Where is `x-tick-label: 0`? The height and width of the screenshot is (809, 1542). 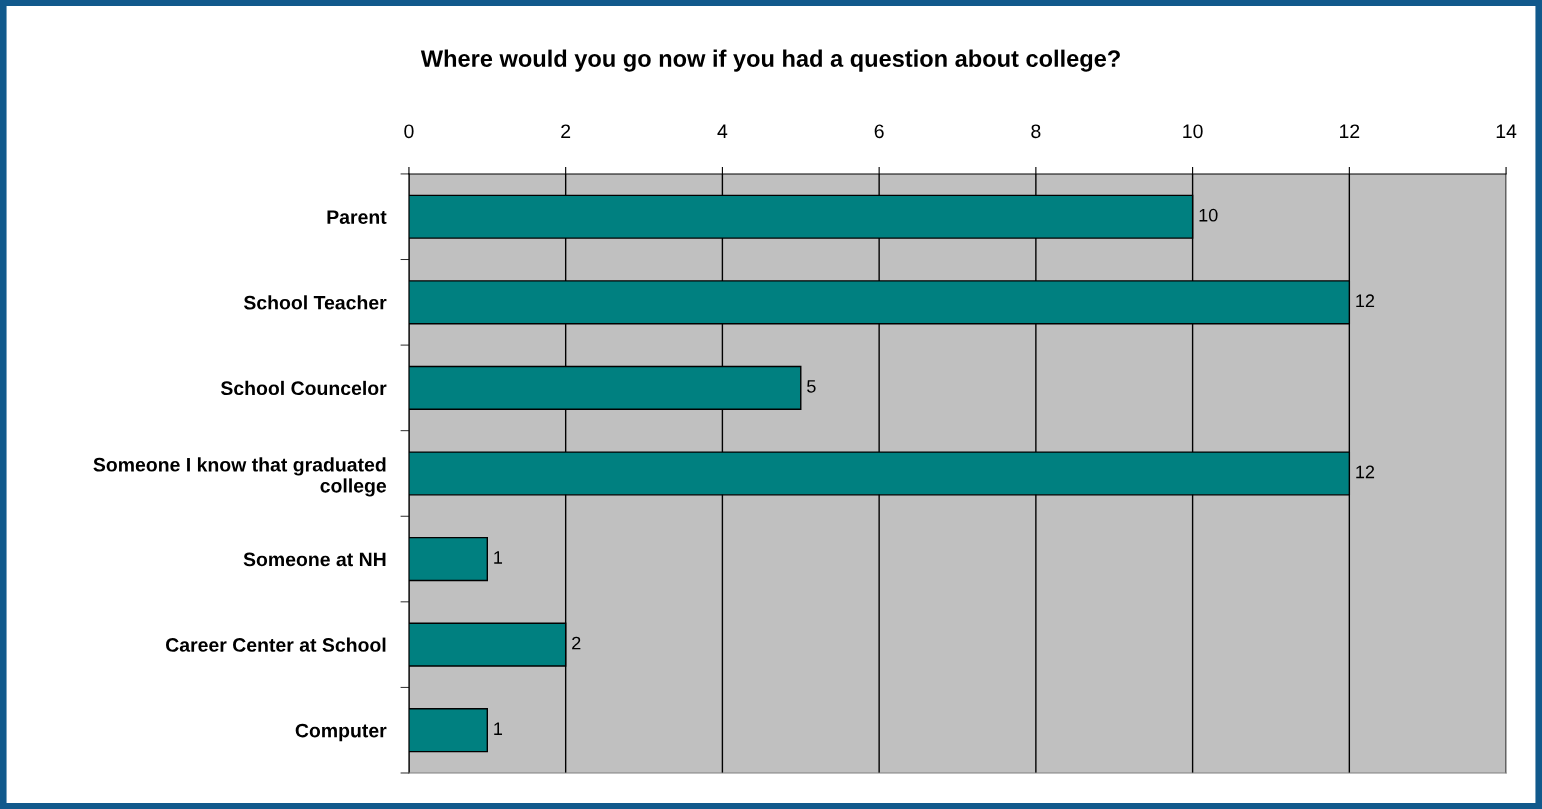
x-tick-label: 0 is located at coordinates (409, 131).